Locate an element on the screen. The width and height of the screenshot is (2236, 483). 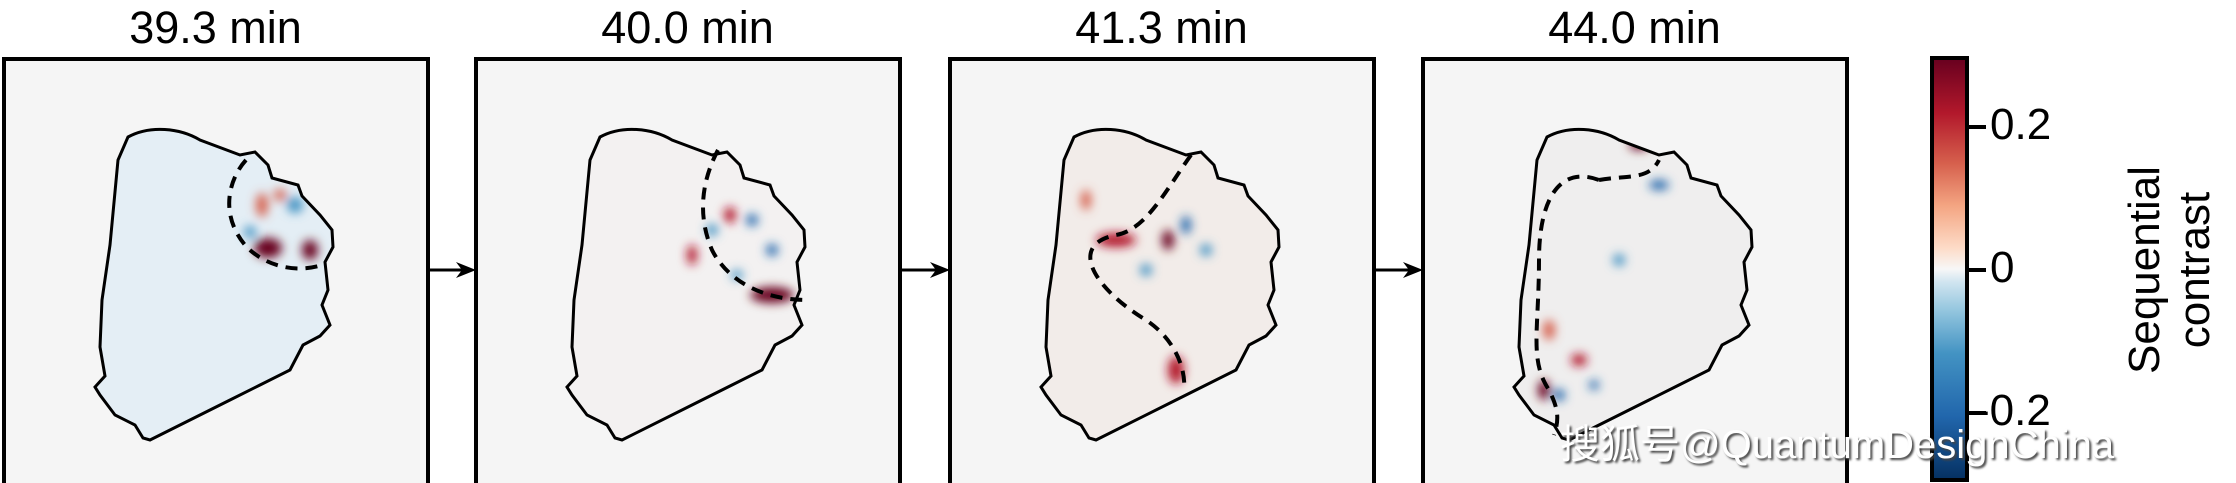
colorbar-label-line1: Sequential is located at coordinates (2144, 270).